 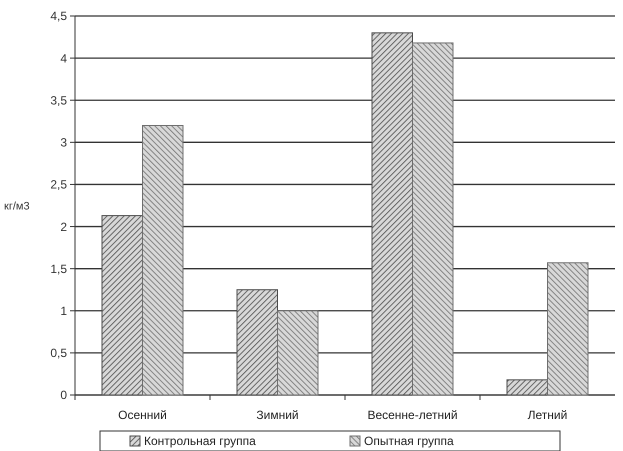 What do you see at coordinates (142, 415) in the screenshot?
I see `x-tick-label: Осенний` at bounding box center [142, 415].